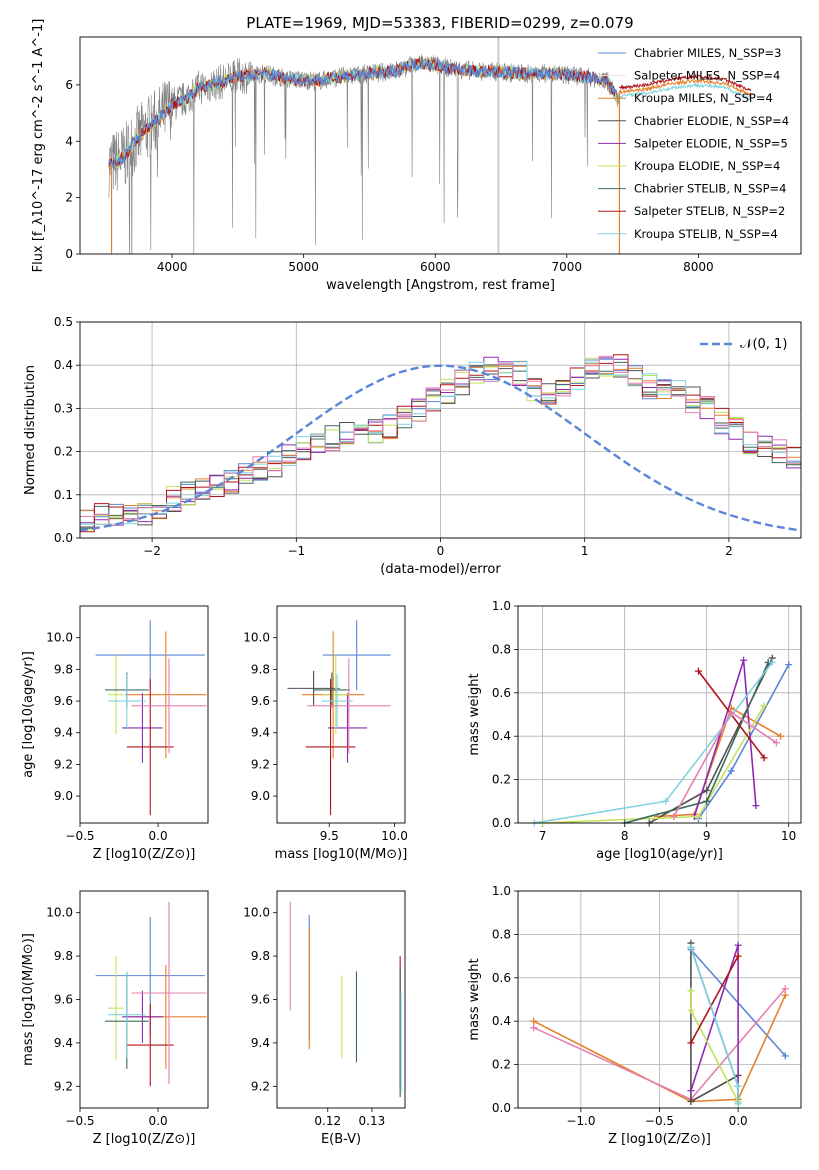 This screenshot has width=819, height=1170. I want to click on y-axis-label: mass [log10(M/M⊙)], so click(28, 999).